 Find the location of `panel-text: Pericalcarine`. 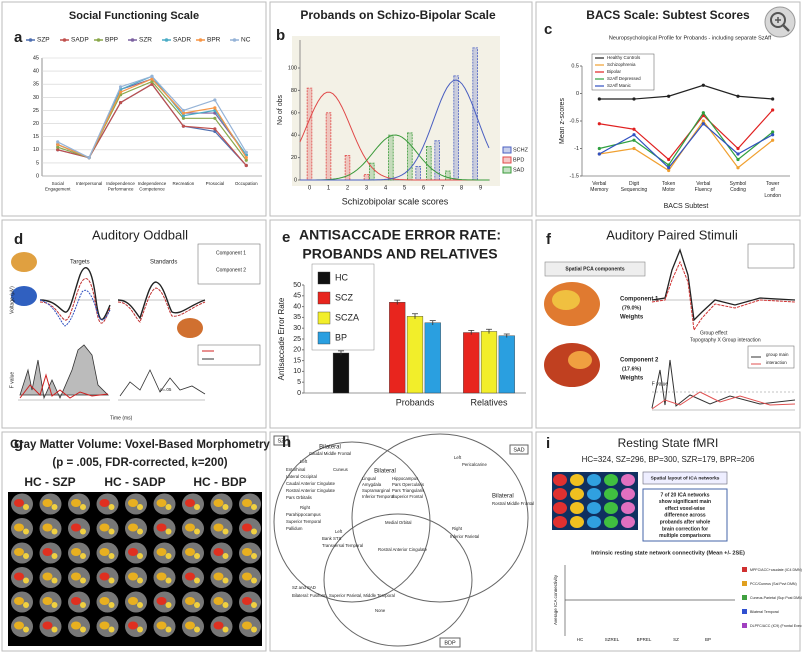

panel-text: Pericalcarine is located at coordinates (474, 464).